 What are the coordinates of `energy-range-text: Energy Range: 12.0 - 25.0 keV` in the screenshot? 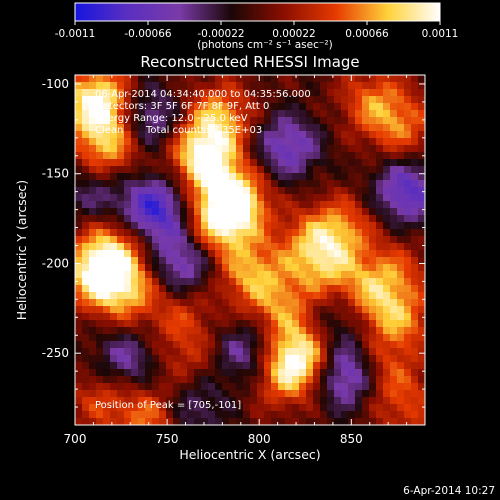 It's located at (171, 118).